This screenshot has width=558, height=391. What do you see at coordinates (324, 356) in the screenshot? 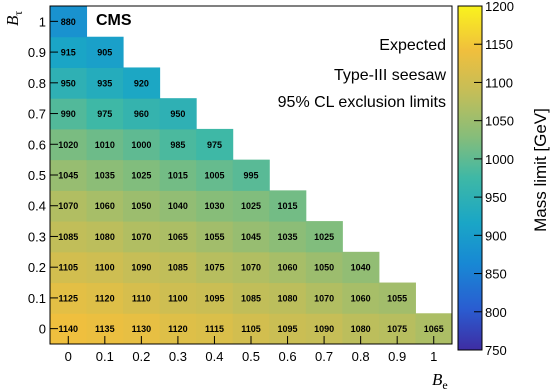
I see `x-tick-label: 0.7` at bounding box center [324, 356].